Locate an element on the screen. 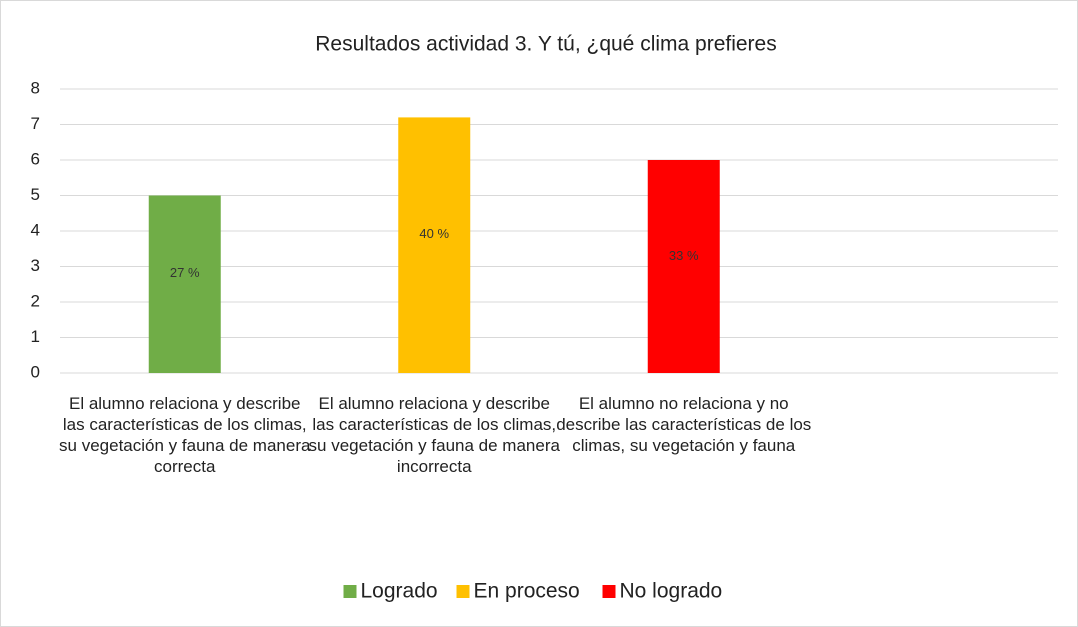  value-label-box: 33 % is located at coordinates (683, 255).